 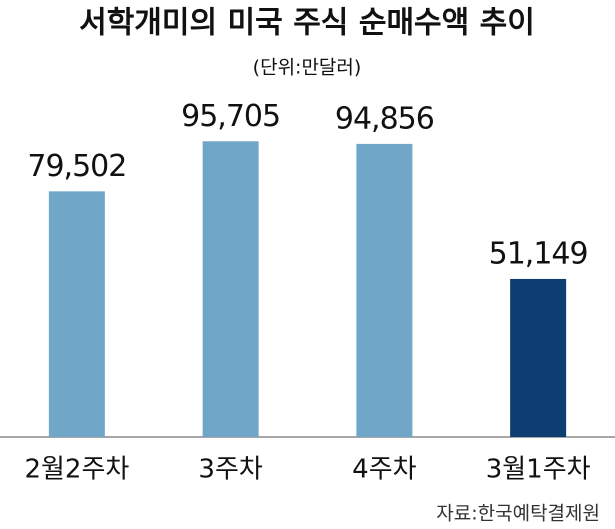 I want to click on chart-title: 서학개미의 미국 주식 순매수액 추이, so click(x=307, y=23).